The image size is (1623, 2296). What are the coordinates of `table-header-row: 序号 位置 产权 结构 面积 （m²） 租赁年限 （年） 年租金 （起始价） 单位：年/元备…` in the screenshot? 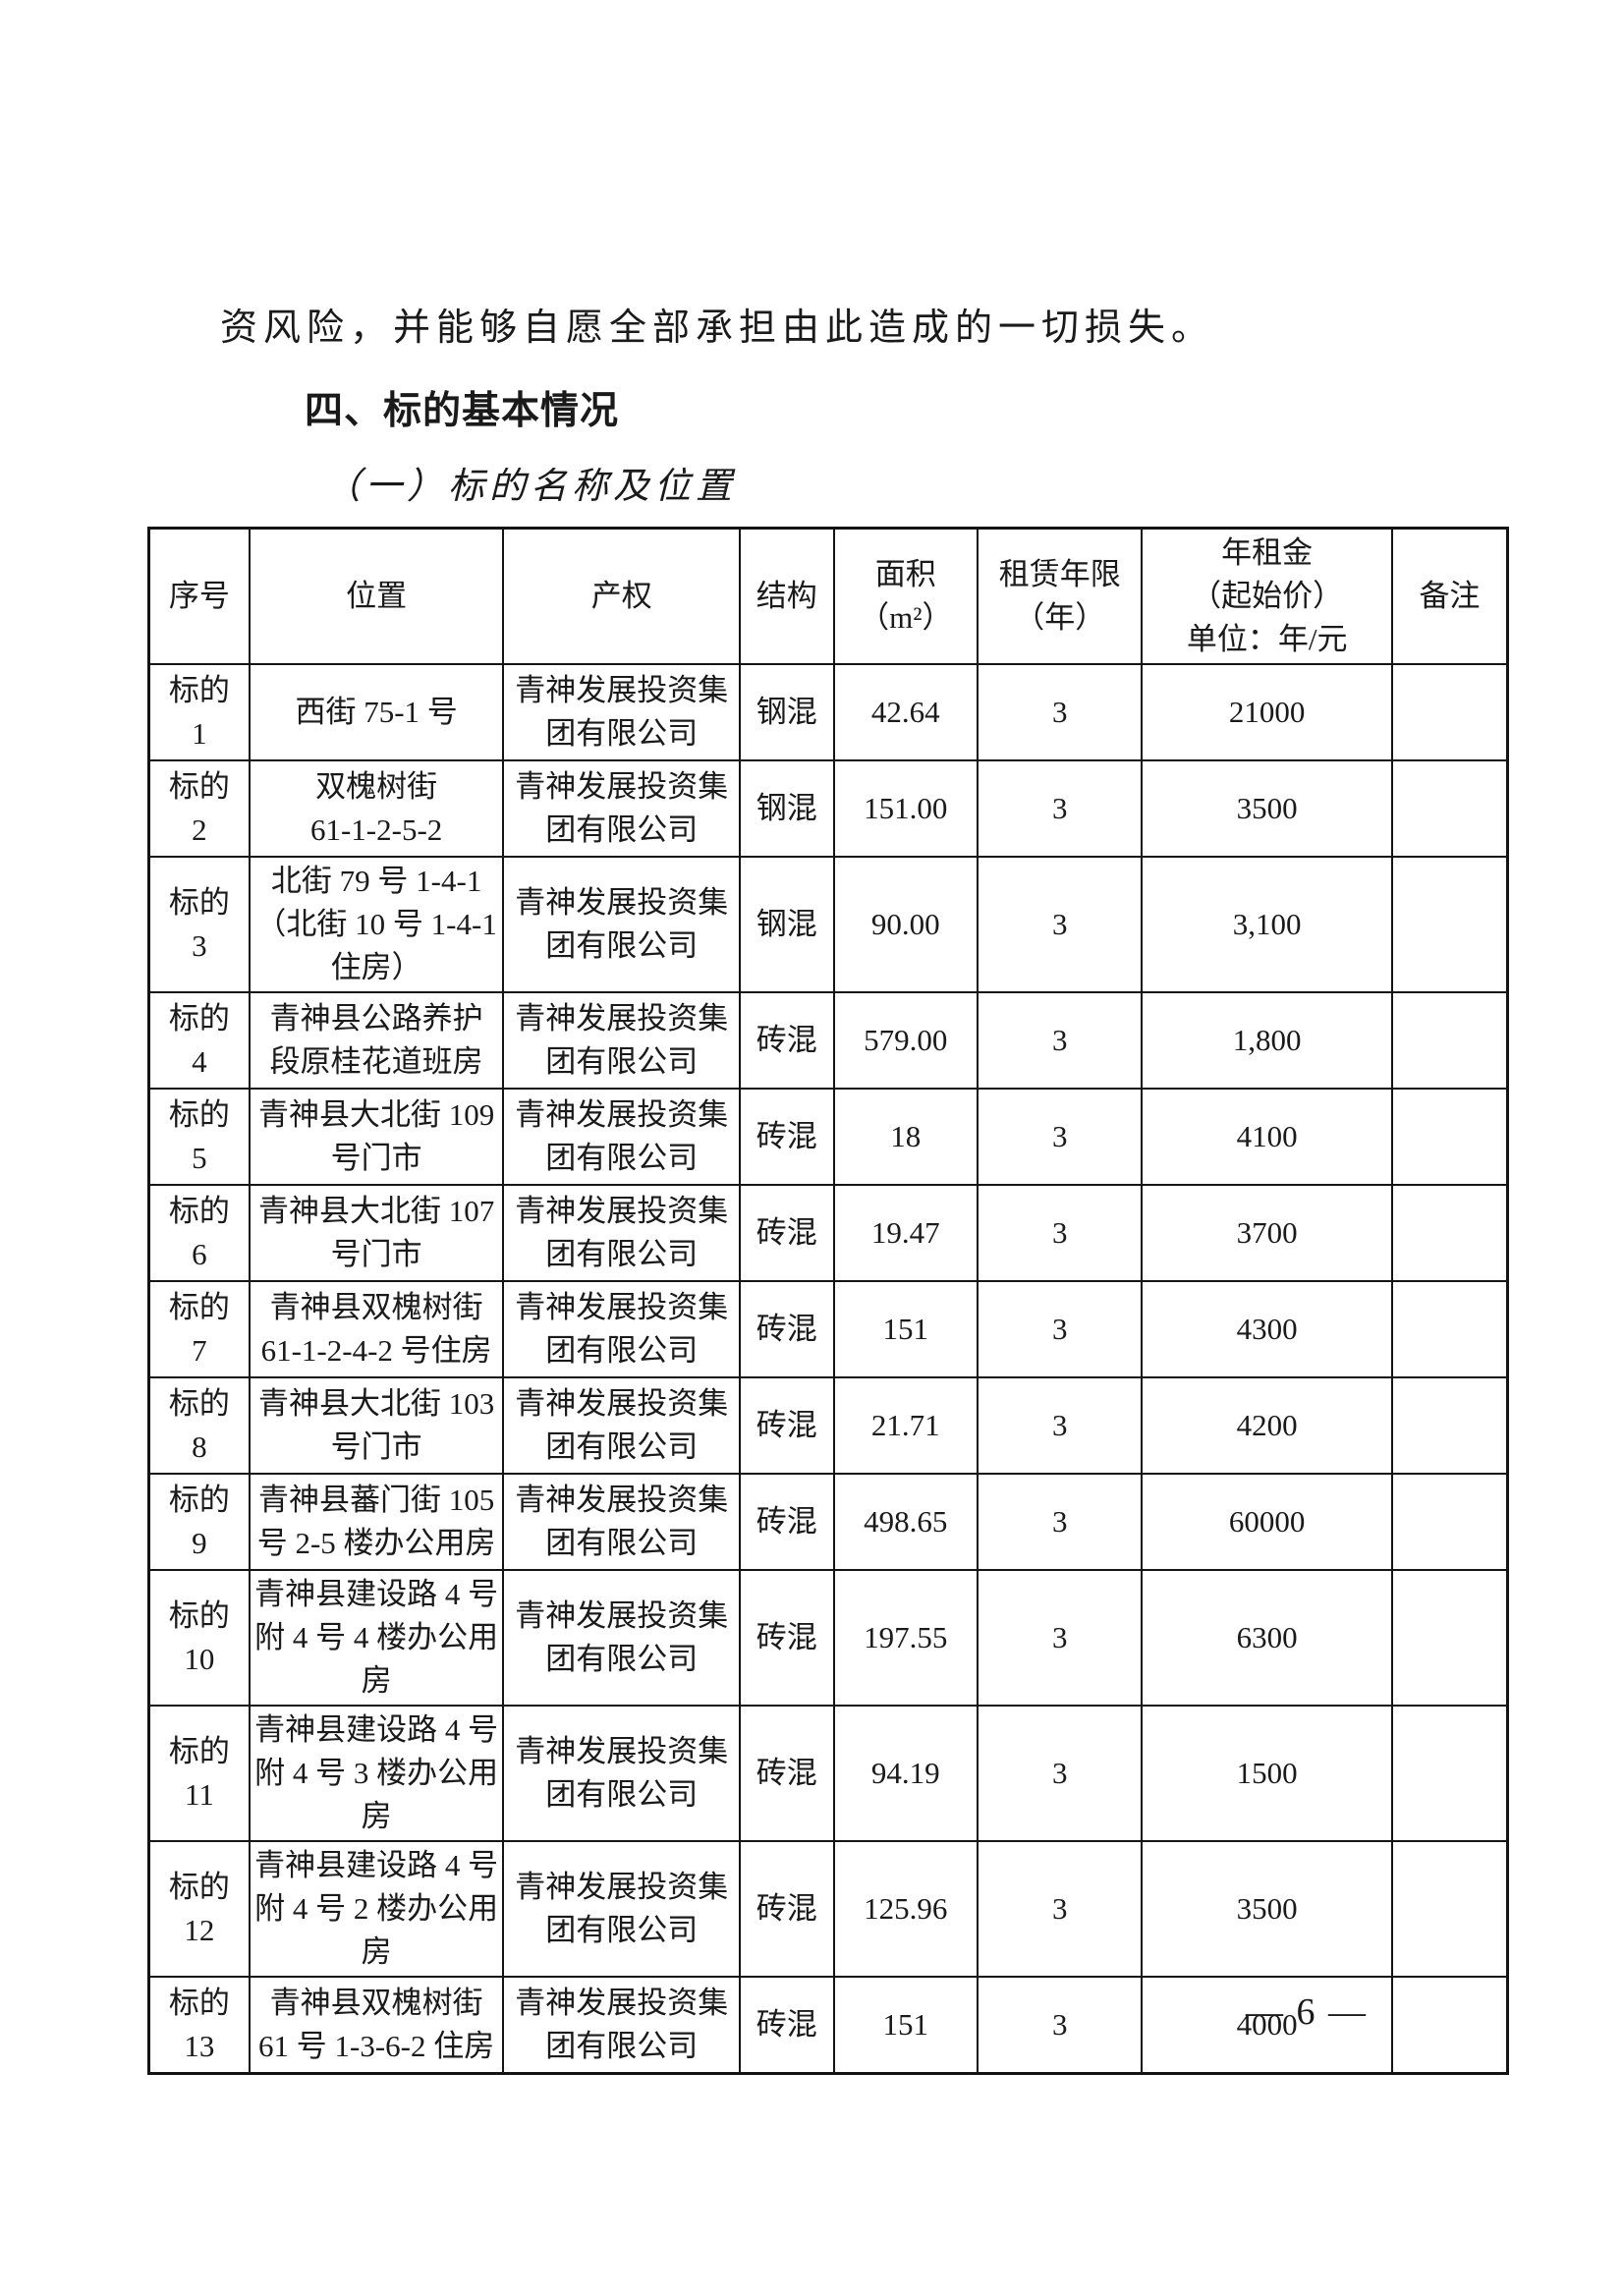 It's located at (828, 596).